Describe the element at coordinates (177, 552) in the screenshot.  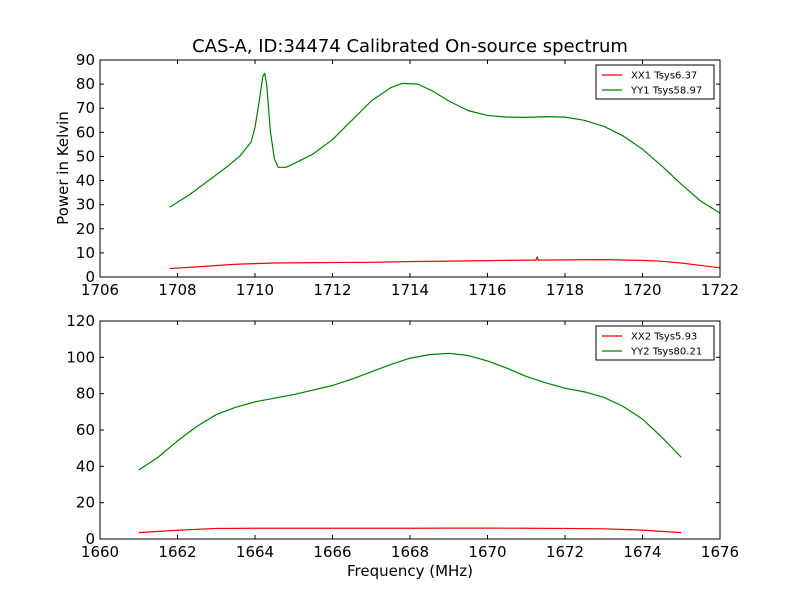
I see `x-tick-label: 1662` at that location.